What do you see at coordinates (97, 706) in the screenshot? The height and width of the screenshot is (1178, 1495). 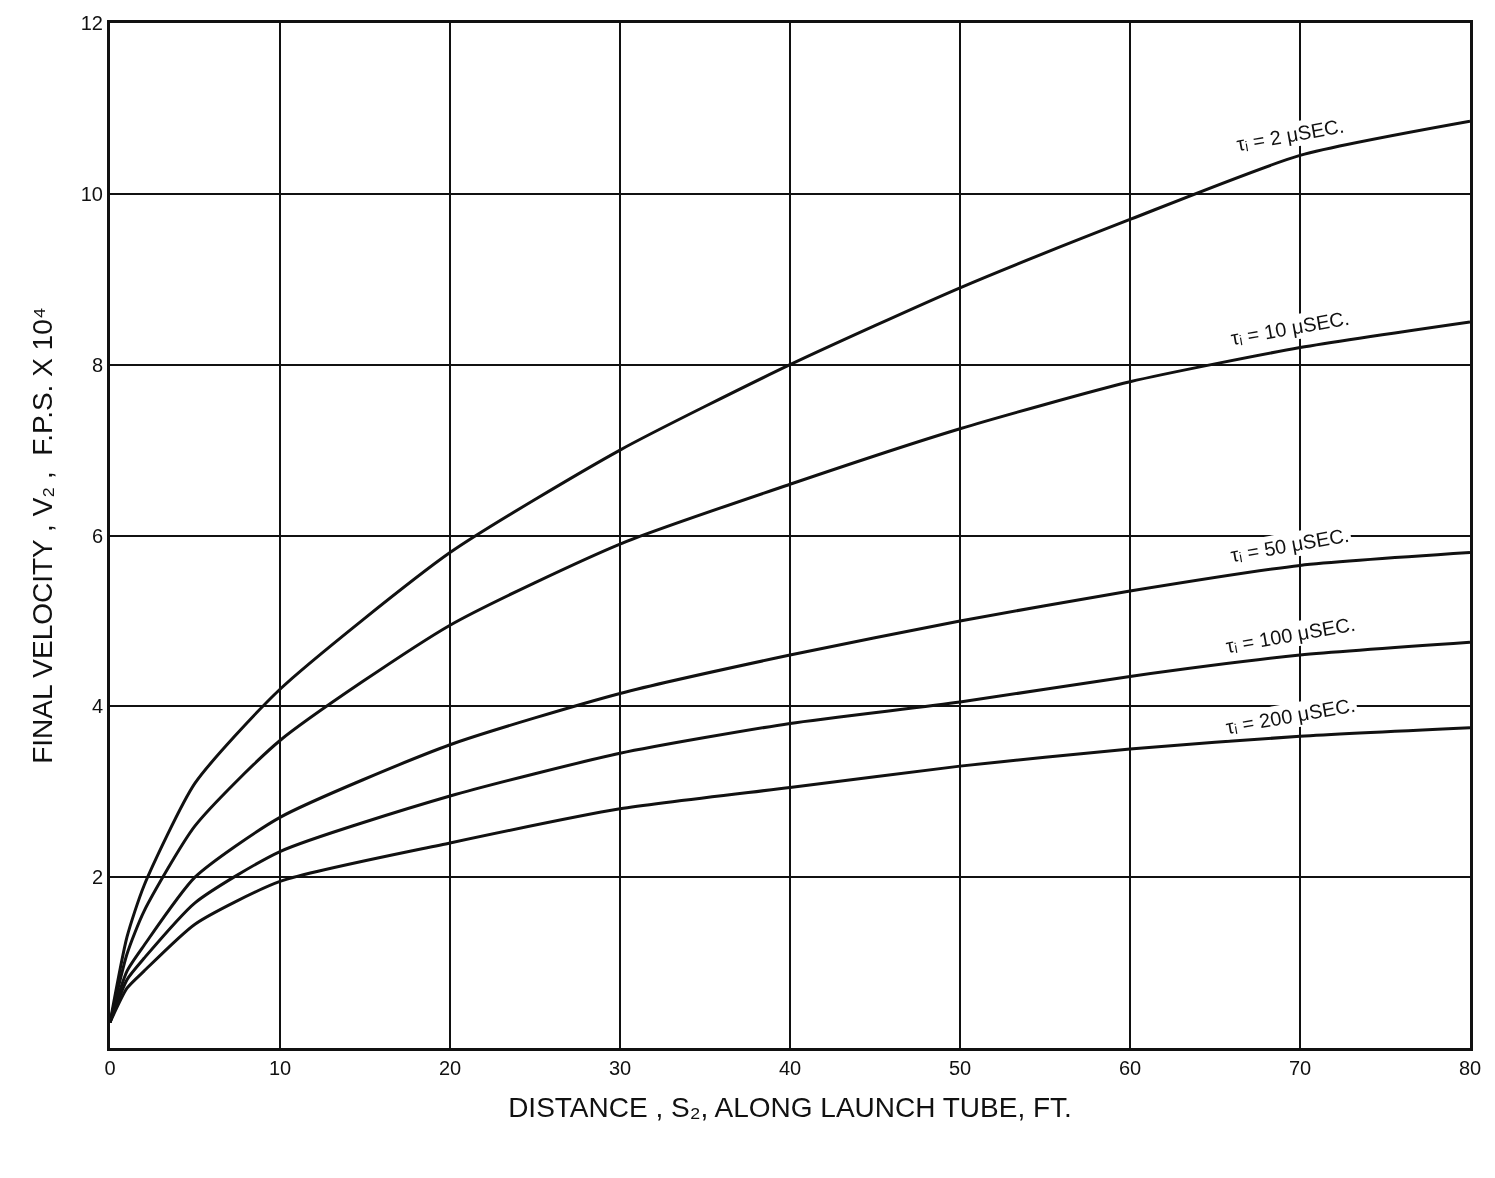 I see `y-tick-label: 4` at bounding box center [97, 706].